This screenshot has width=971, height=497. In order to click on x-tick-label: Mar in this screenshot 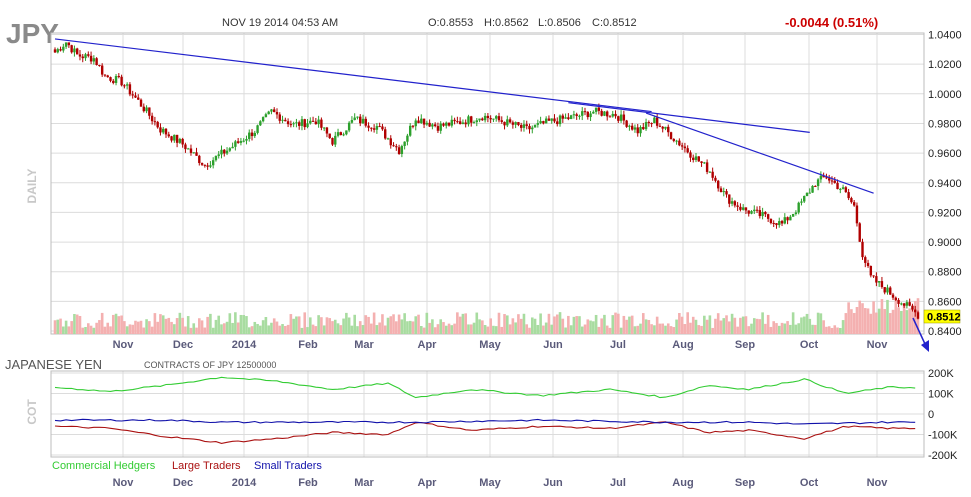, I will do `click(364, 345)`.